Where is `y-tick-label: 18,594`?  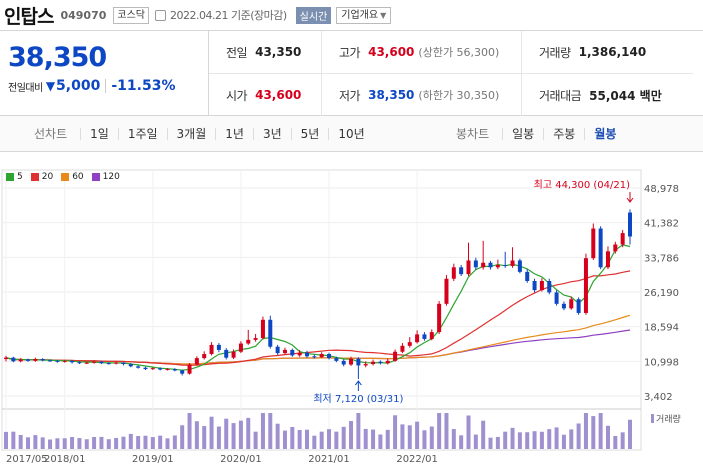 y-tick-label: 18,594 is located at coordinates (661, 328).